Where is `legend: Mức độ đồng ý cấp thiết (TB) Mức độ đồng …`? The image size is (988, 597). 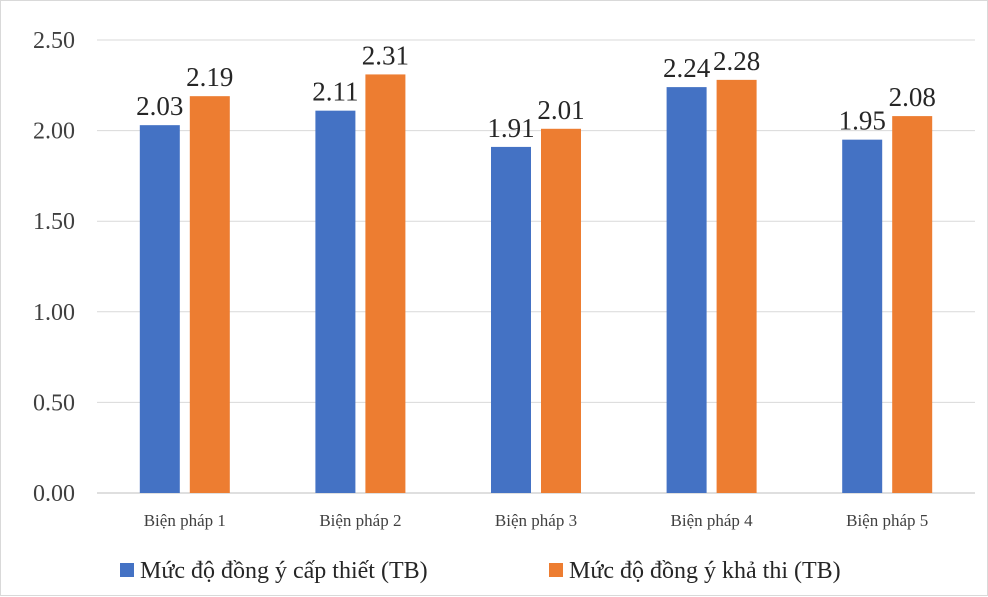 legend: Mức độ đồng ý cấp thiết (TB) Mức độ đồng … is located at coordinates (480, 571).